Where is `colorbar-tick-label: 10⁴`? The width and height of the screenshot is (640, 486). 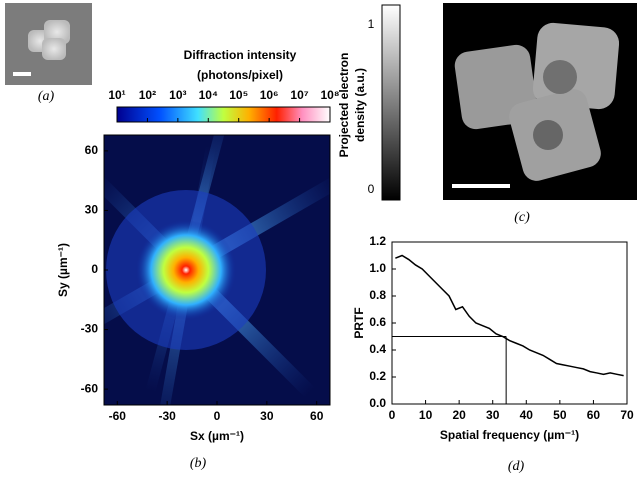 colorbar-tick-label: 10⁴ is located at coordinates (208, 95).